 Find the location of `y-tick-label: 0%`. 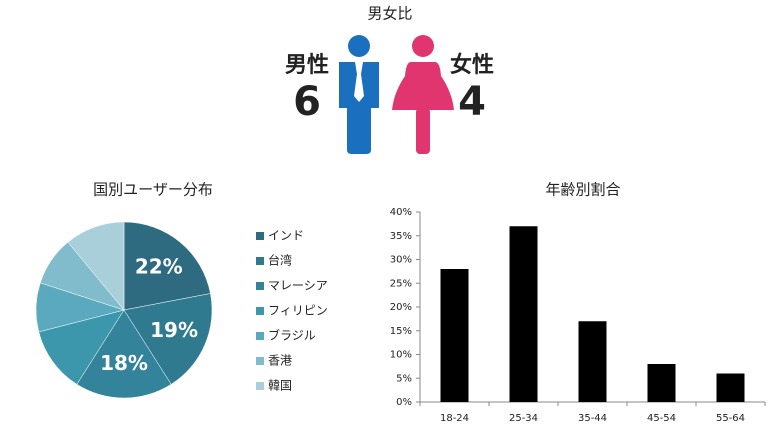

y-tick-label: 0% is located at coordinates (404, 402).